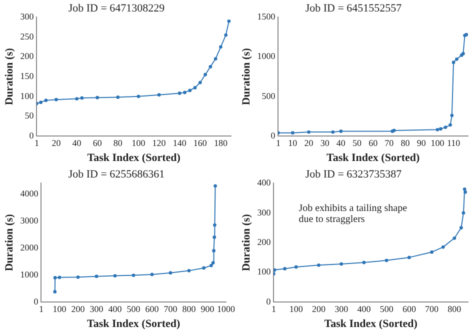 The height and width of the screenshot is (332, 474). What do you see at coordinates (421, 143) in the screenshot?
I see `x-tick-label: 90` at bounding box center [421, 143].